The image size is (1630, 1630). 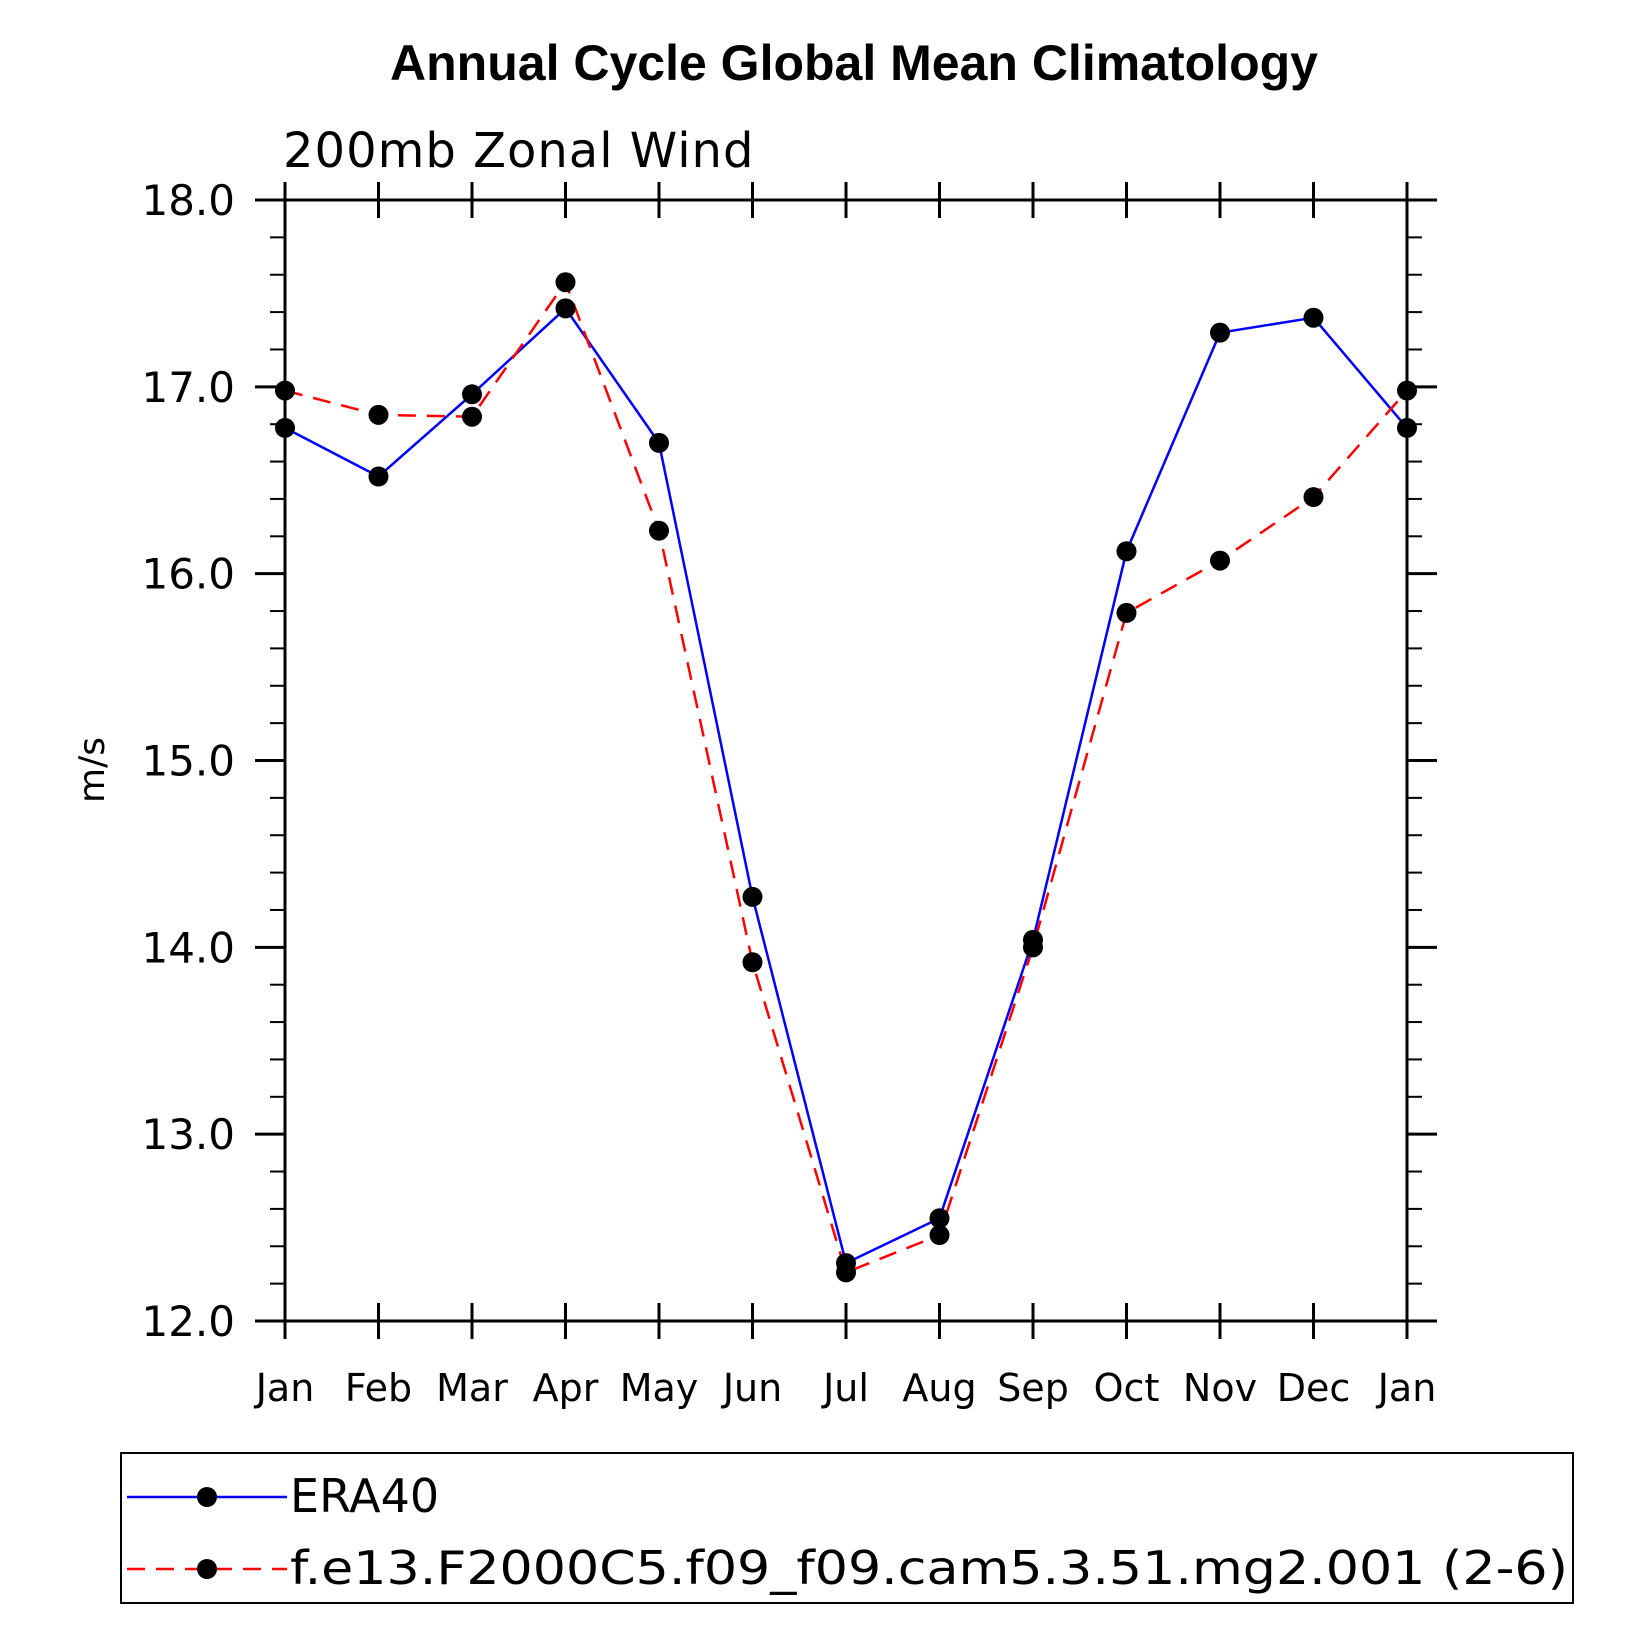 I want to click on y-tick-label: 12.0, so click(x=188, y=1321).